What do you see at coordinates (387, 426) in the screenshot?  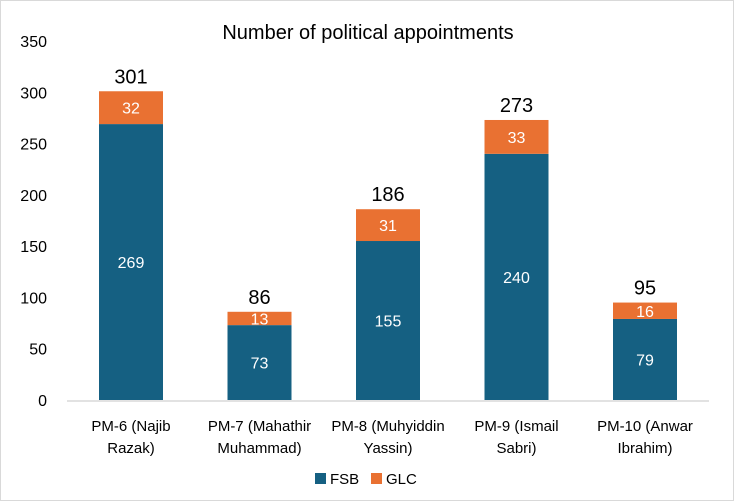 I see `x-tick-label: PM-8 (Muhyiddin` at bounding box center [387, 426].